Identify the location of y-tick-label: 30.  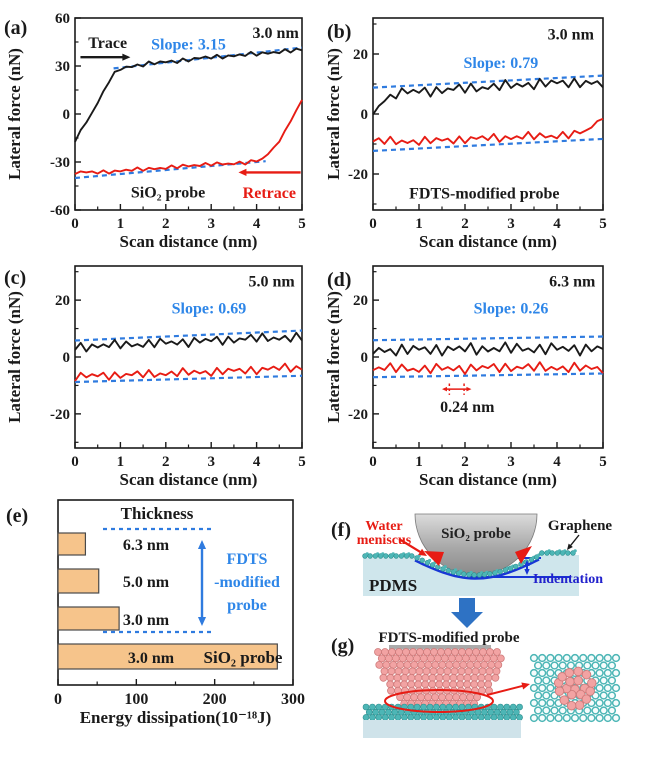
(62, 67).